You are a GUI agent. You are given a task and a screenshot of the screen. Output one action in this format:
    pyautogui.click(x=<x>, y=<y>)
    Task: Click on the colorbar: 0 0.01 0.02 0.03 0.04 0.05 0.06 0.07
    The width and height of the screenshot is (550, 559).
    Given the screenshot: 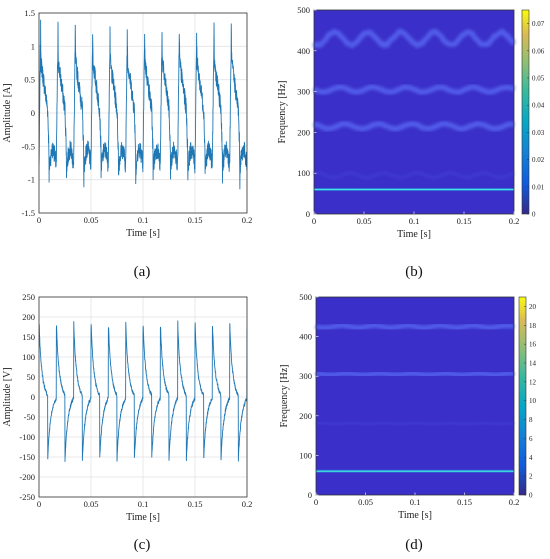 What is the action you would take?
    pyautogui.click(x=533, y=114)
    